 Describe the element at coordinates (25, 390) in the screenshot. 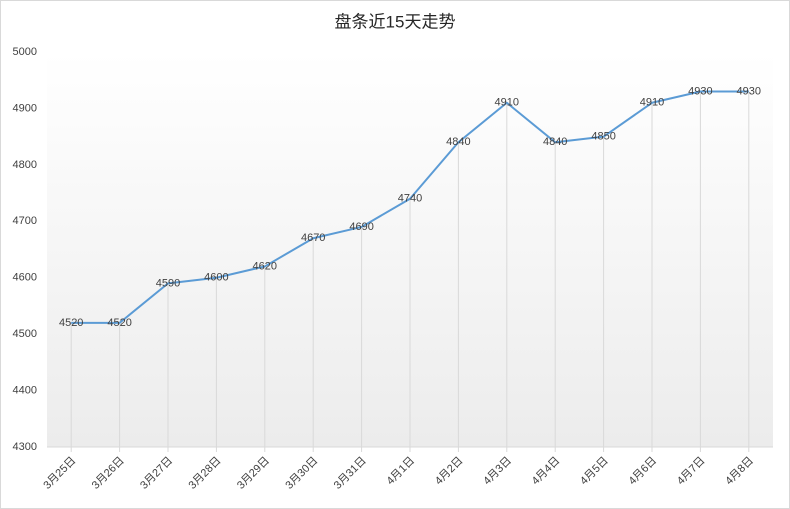

I see `y-tick-label: 4400` at that location.